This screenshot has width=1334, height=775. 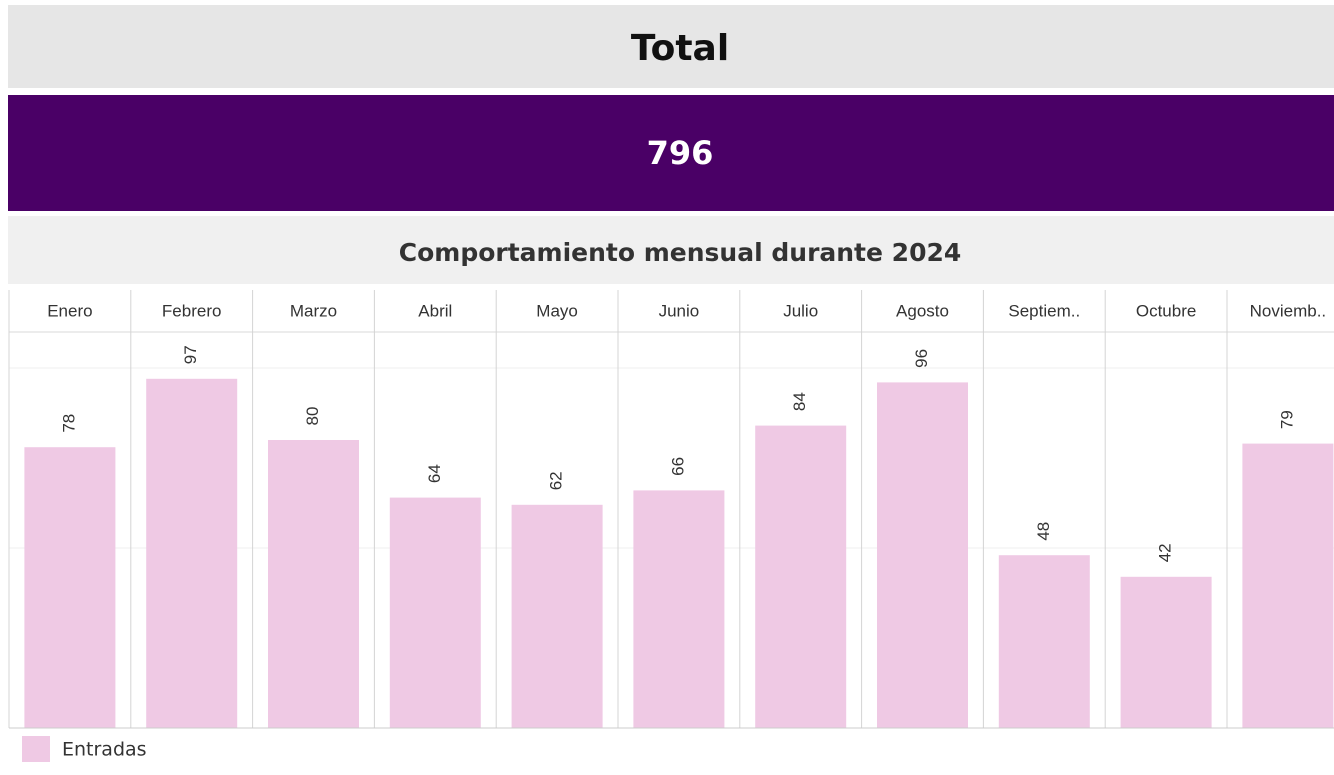 What do you see at coordinates (680, 48) in the screenshot?
I see `kpi-title: Total` at bounding box center [680, 48].